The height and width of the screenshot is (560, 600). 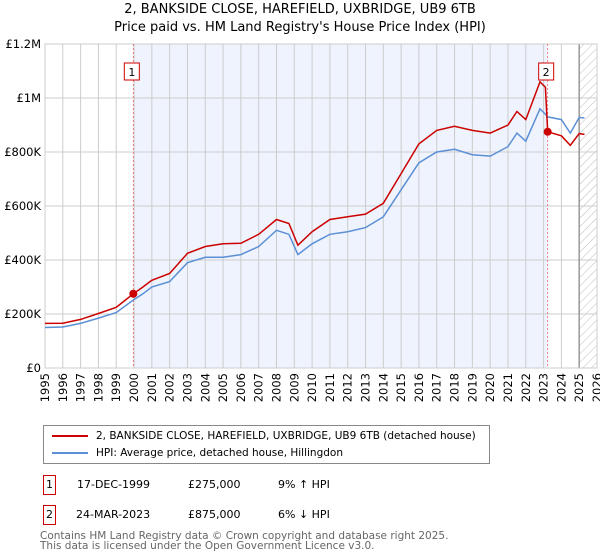 I want to click on x-tick-label: 2001, so click(x=152, y=387).